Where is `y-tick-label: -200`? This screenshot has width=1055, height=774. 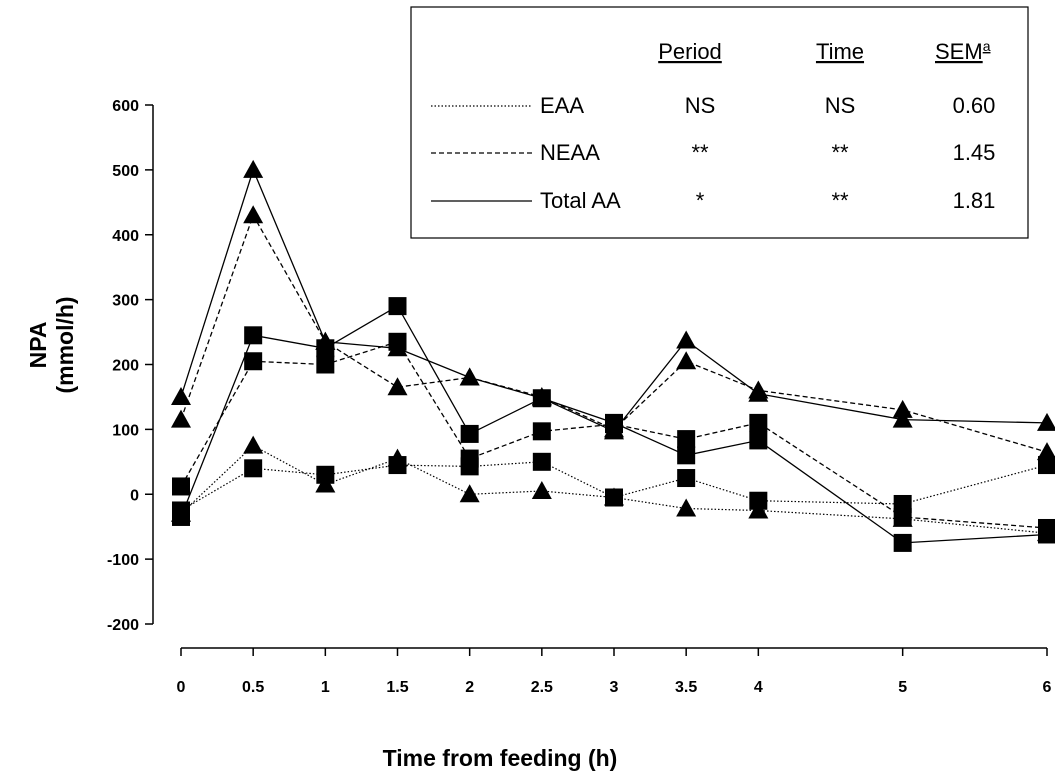 y-tick-label: -200 is located at coordinates (123, 625).